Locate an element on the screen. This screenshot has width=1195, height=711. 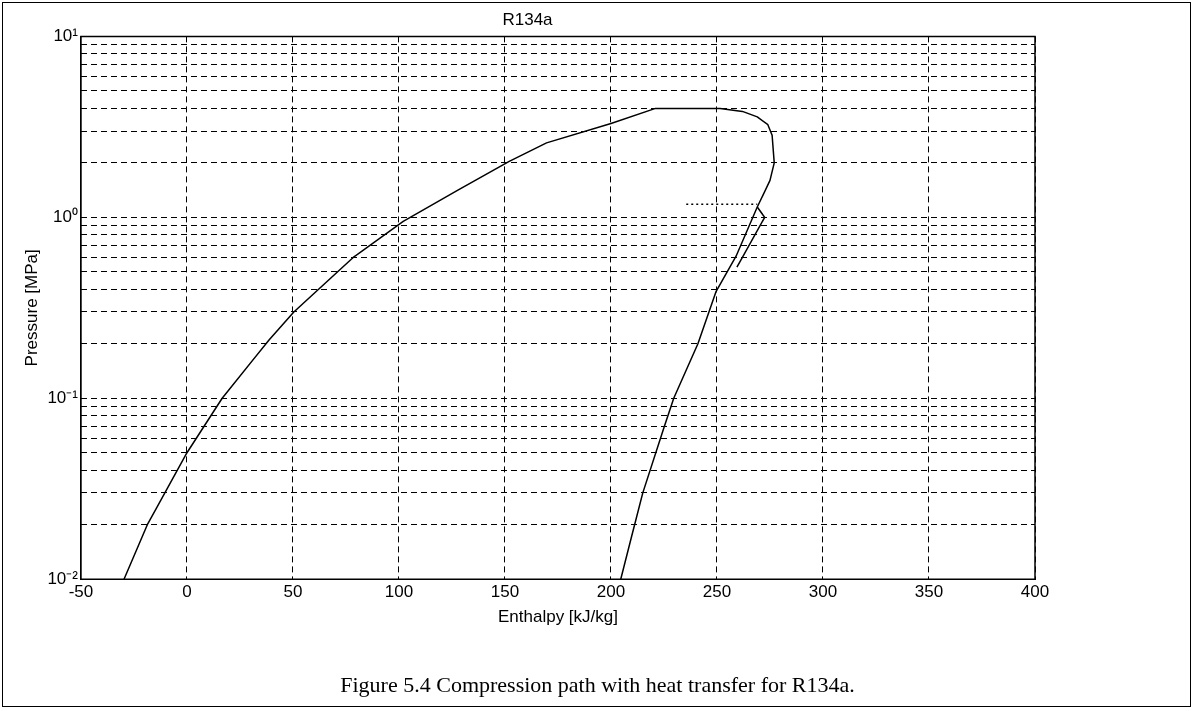
x-tick-label: 300 is located at coordinates (823, 592).